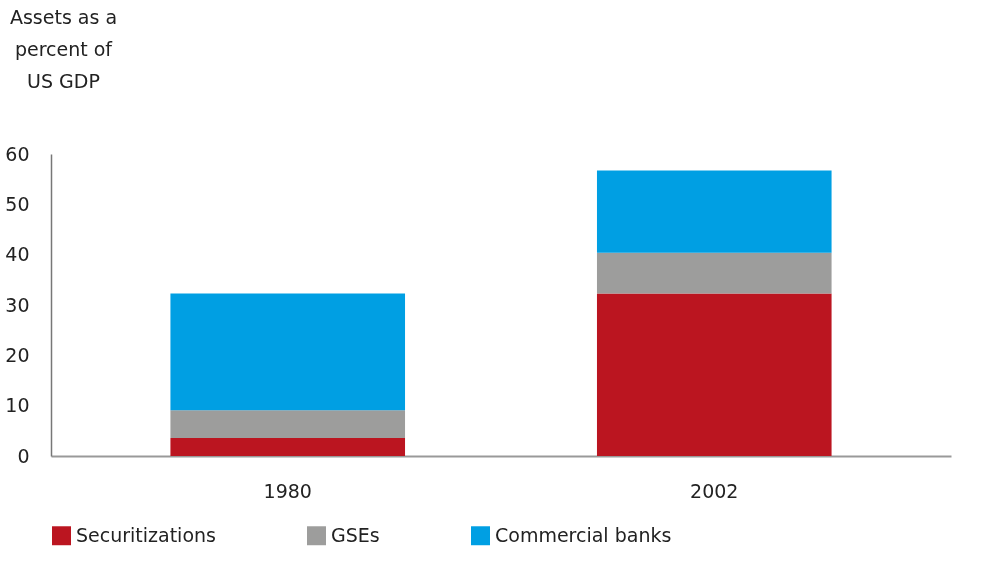 The image size is (1005, 566). I want to click on y-tick-label: 40, so click(17, 254).